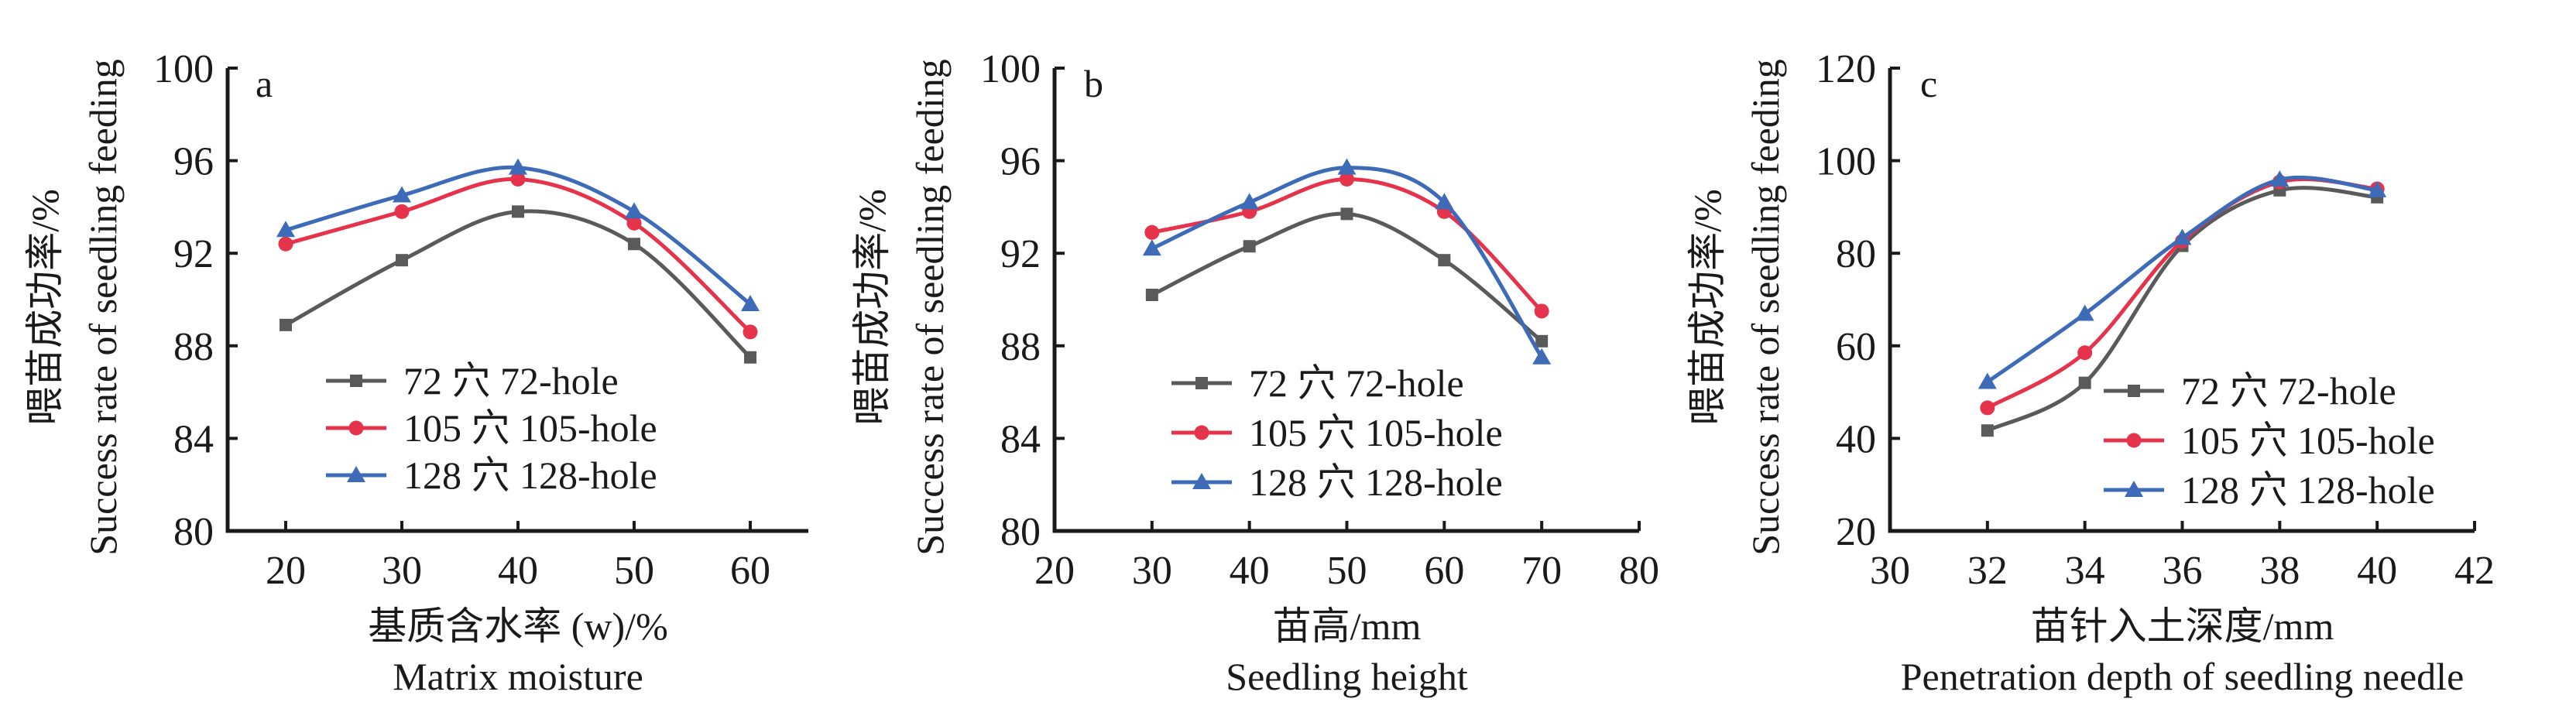 Image resolution: width=2576 pixels, height=702 pixels. I want to click on y-tick-label: 40, so click(1856, 439).